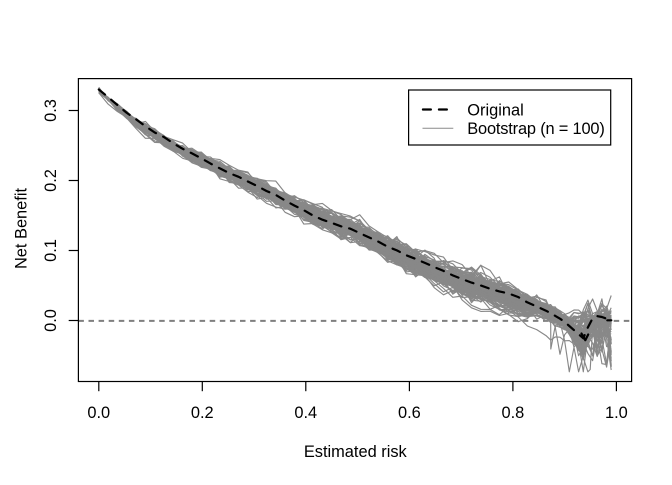 This screenshot has width=672, height=485. What do you see at coordinates (616, 413) in the screenshot?
I see `svg-text: 1.0` at bounding box center [616, 413].